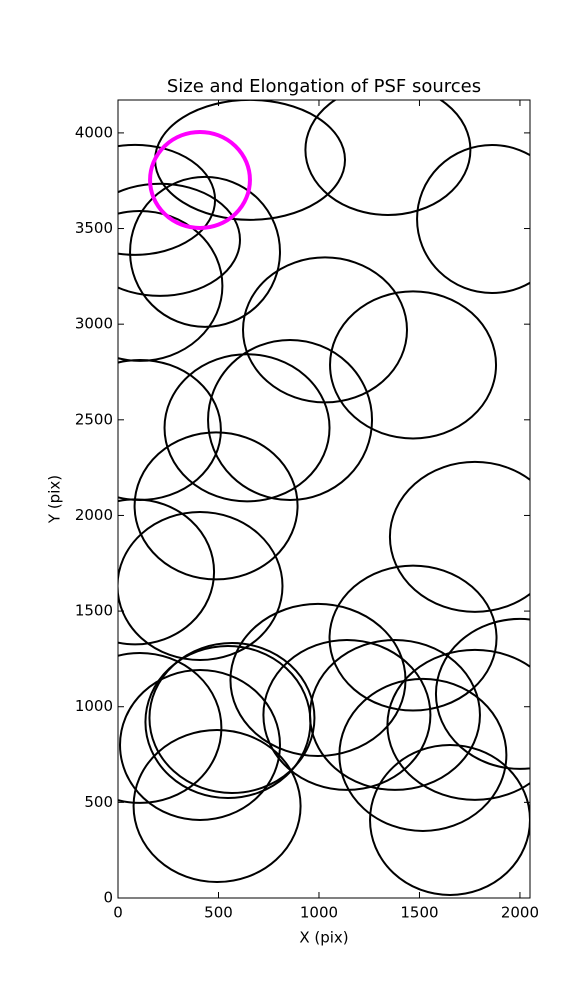  Describe the element at coordinates (319, 913) in the screenshot. I see `x-tick-label: 1000` at that location.